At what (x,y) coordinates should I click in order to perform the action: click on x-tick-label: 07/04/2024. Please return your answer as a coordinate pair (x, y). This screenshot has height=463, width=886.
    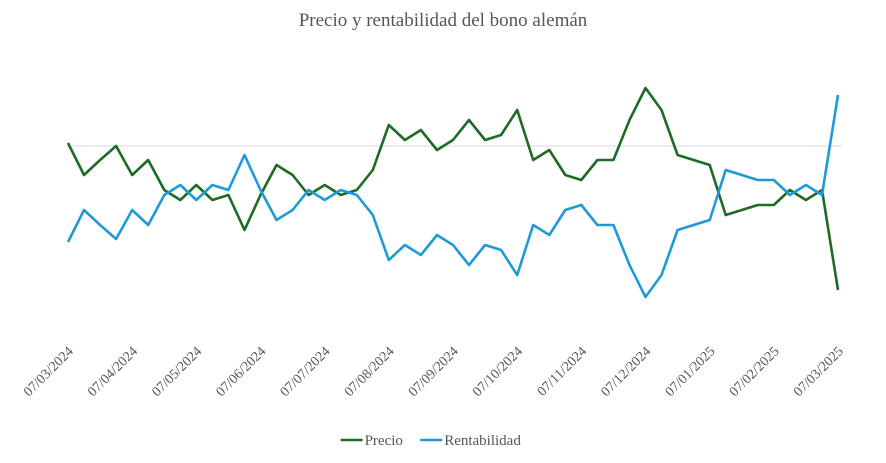
    Looking at the image, I should click on (113, 372).